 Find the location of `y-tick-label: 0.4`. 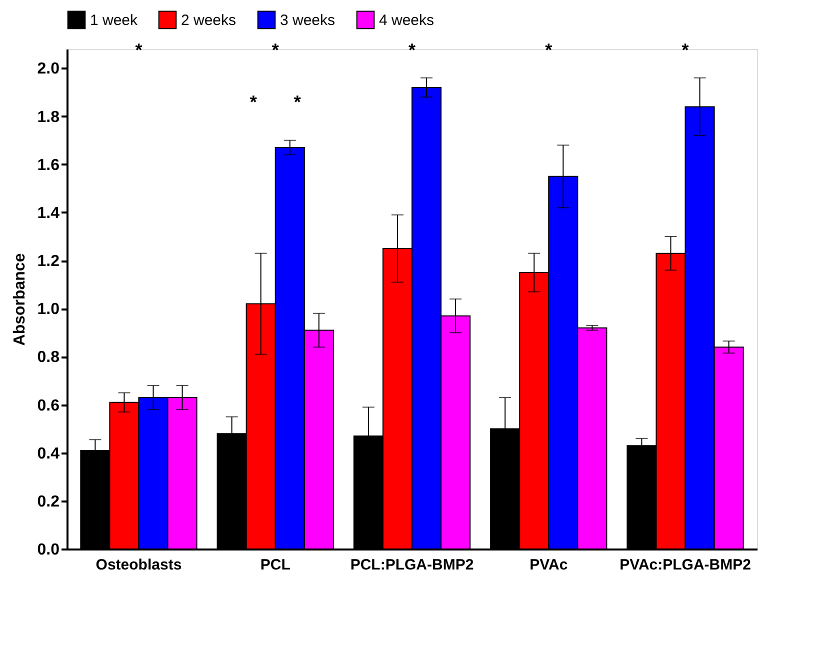

y-tick-label: 0.4 is located at coordinates (48, 453).